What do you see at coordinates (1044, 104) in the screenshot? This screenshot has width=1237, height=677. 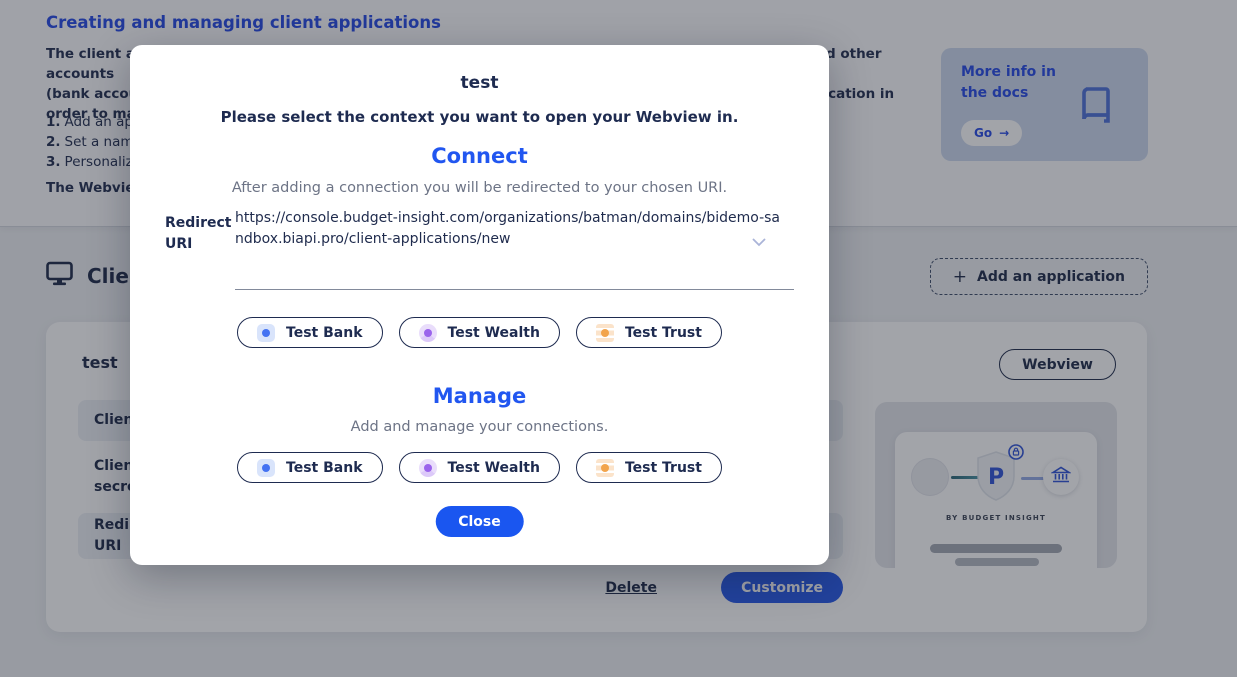 I see `docs-info-card: More info in the docs Go →` at bounding box center [1044, 104].